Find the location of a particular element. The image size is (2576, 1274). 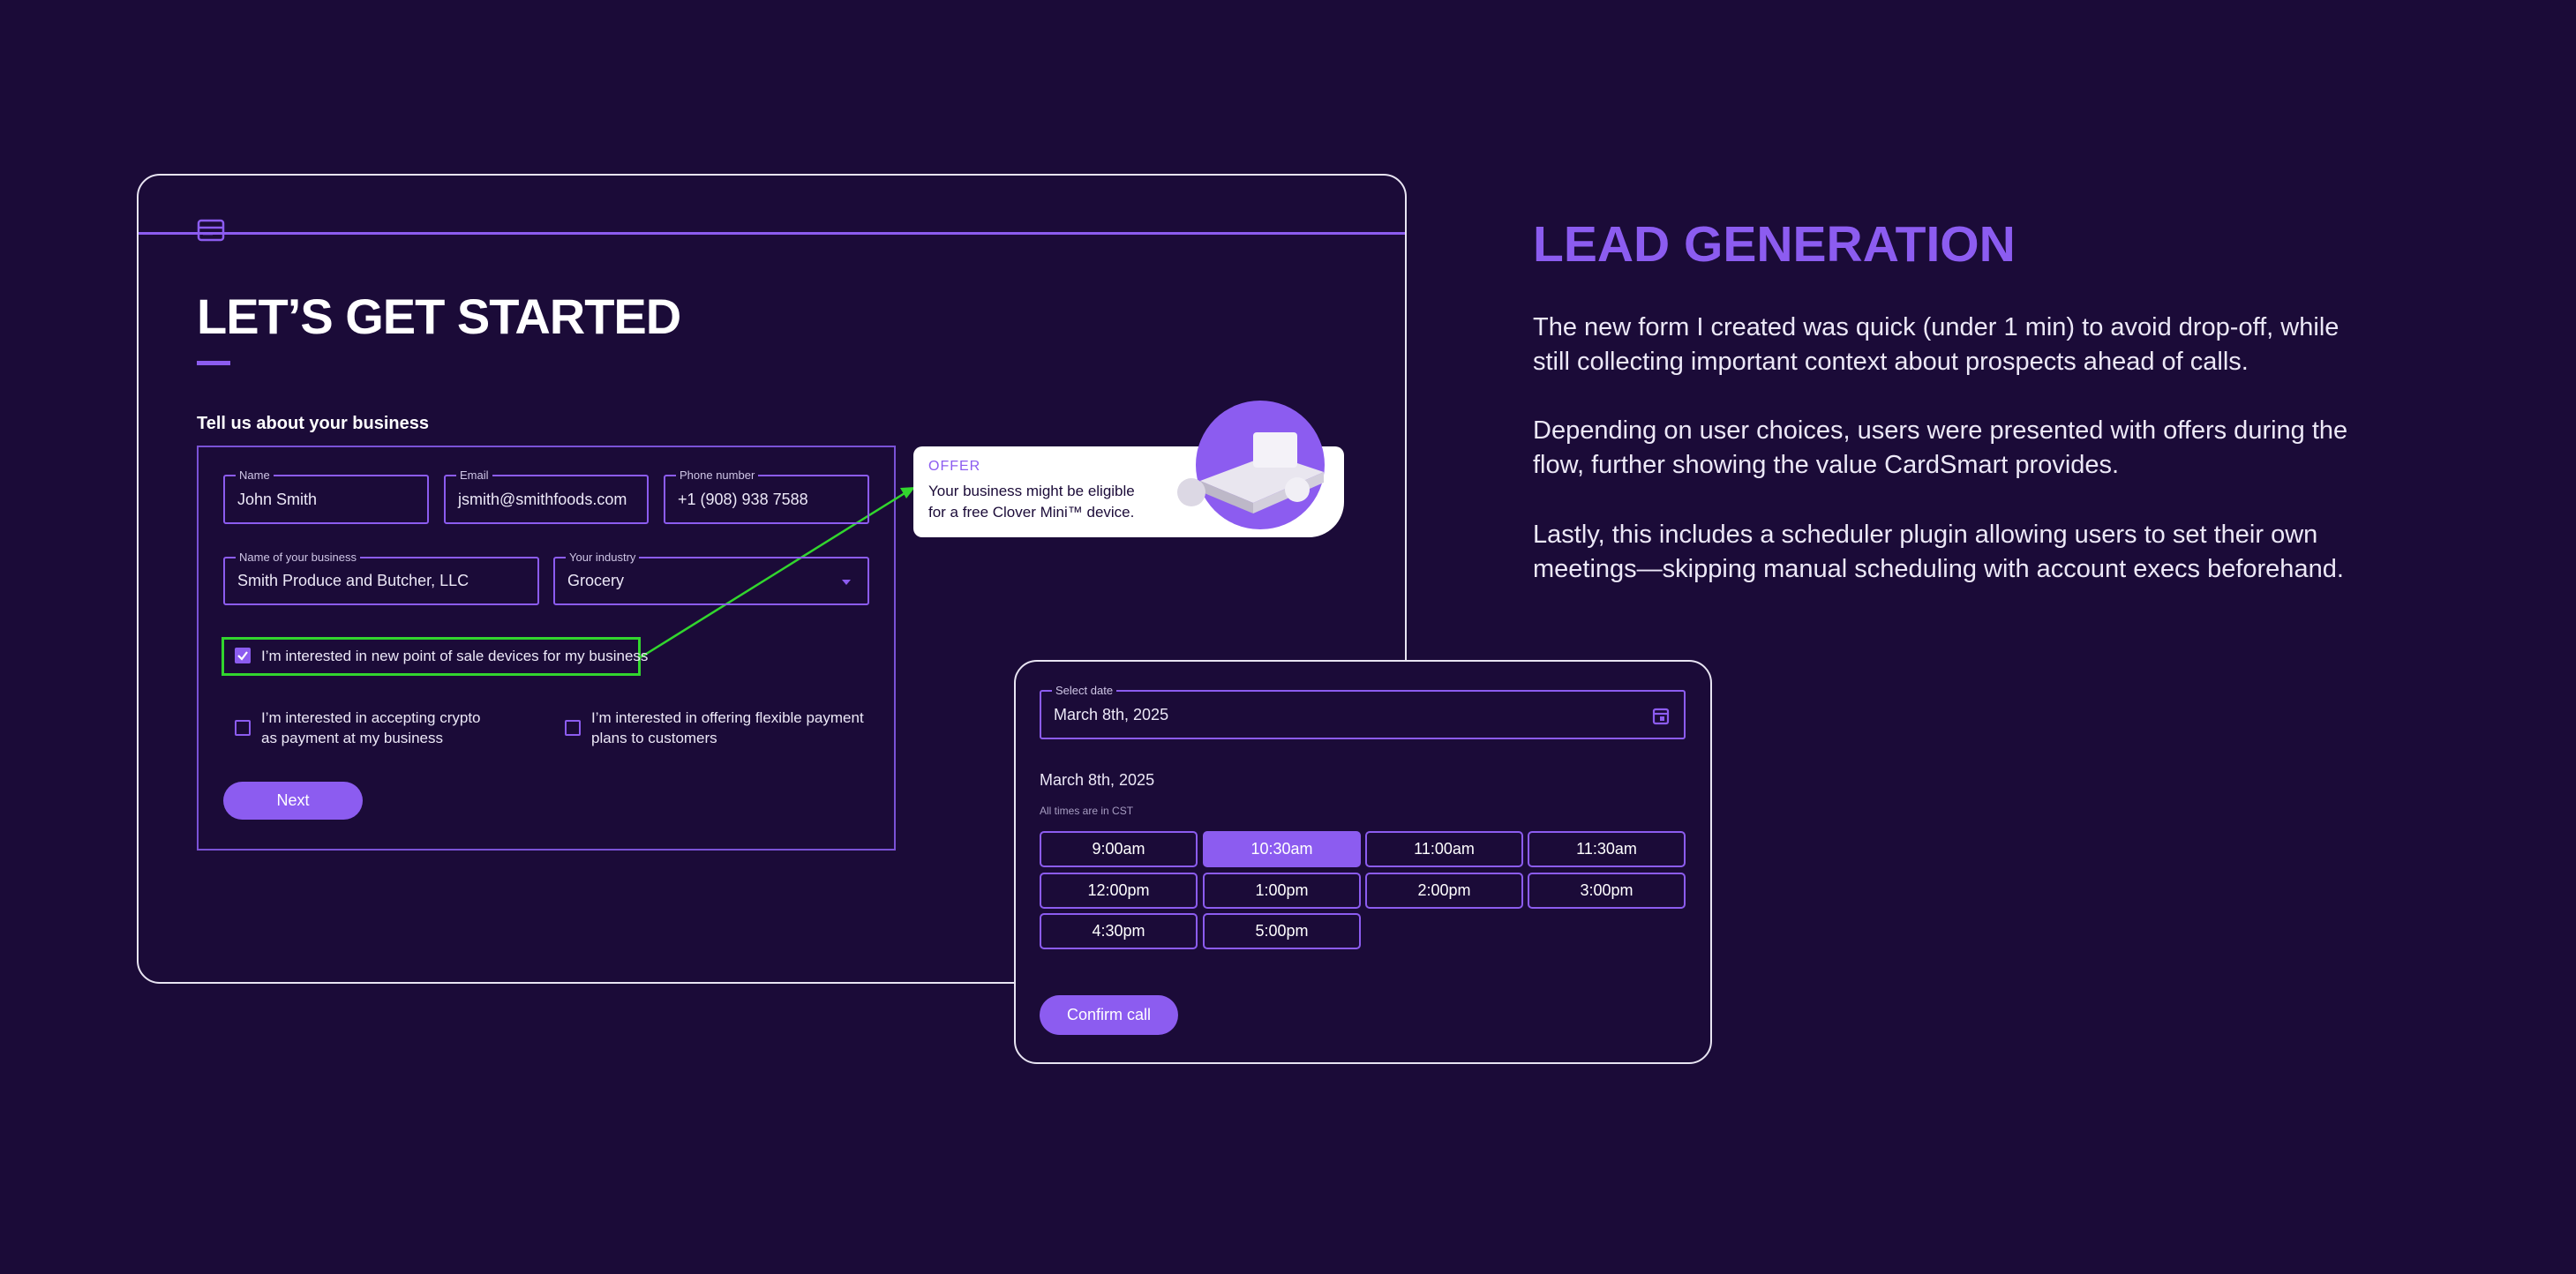

form-title: LET’S GET STARTED is located at coordinates (439, 317).